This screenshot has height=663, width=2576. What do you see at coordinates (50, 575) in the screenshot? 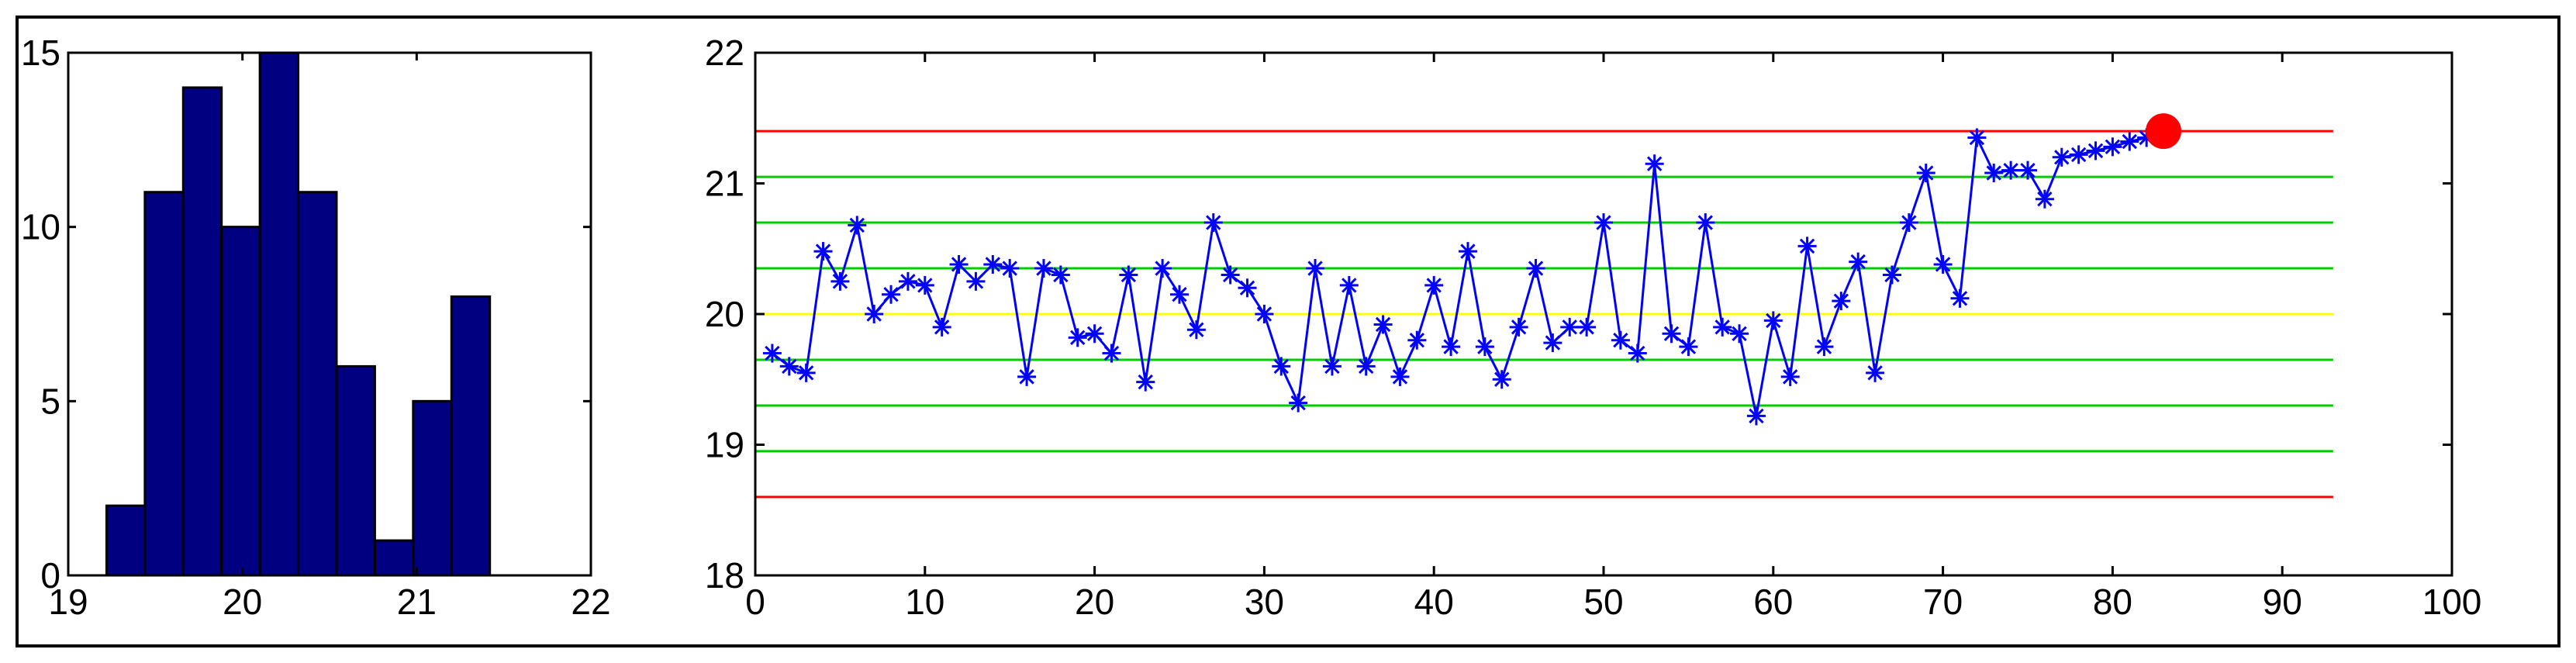
I see `y-tick-label: 0` at bounding box center [50, 575].